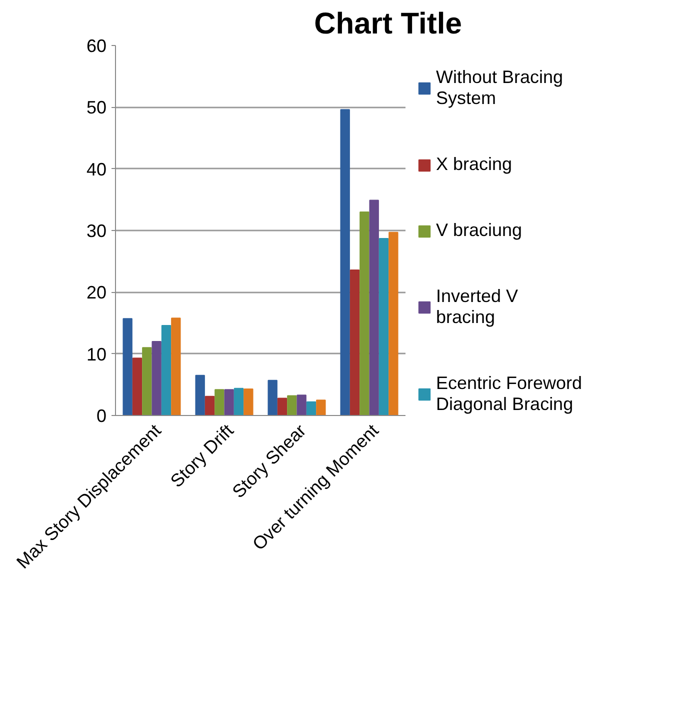  Describe the element at coordinates (477, 307) in the screenshot. I see `legend-label: Inverted V bracing` at that location.